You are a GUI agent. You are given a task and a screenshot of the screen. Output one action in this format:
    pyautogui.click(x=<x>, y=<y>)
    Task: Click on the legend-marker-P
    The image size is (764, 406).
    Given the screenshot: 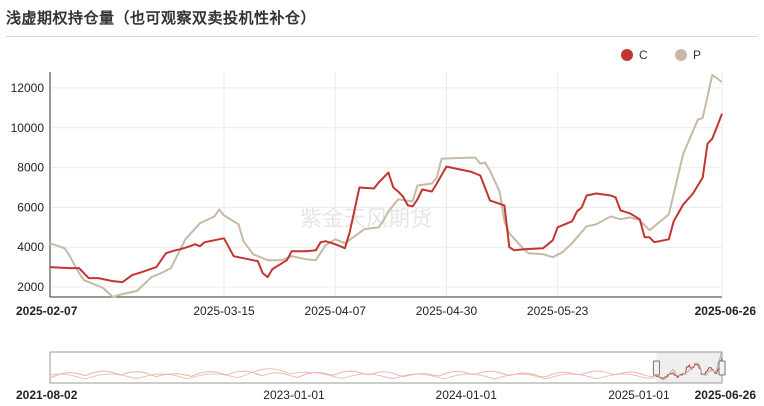 What is the action you would take?
    pyautogui.click(x=681, y=55)
    